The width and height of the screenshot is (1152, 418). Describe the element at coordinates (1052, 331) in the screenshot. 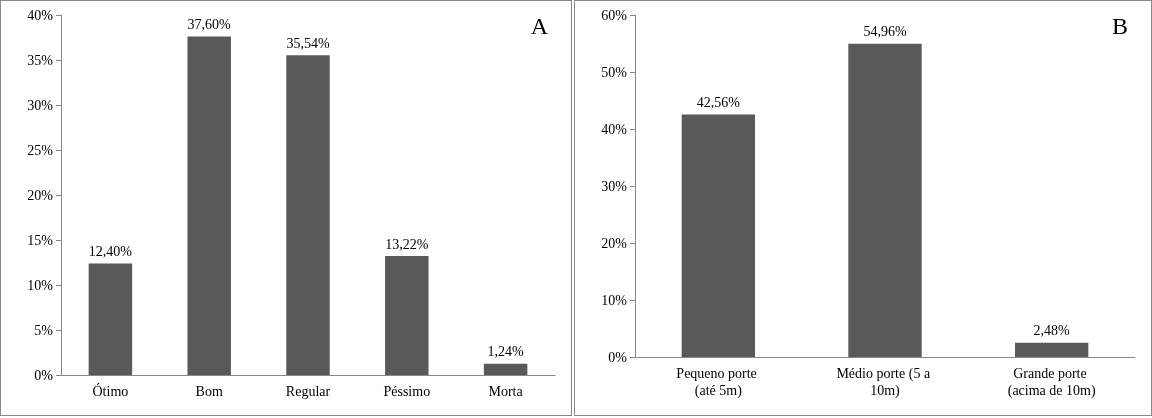

I see `data-label: 2,48%` at that location.